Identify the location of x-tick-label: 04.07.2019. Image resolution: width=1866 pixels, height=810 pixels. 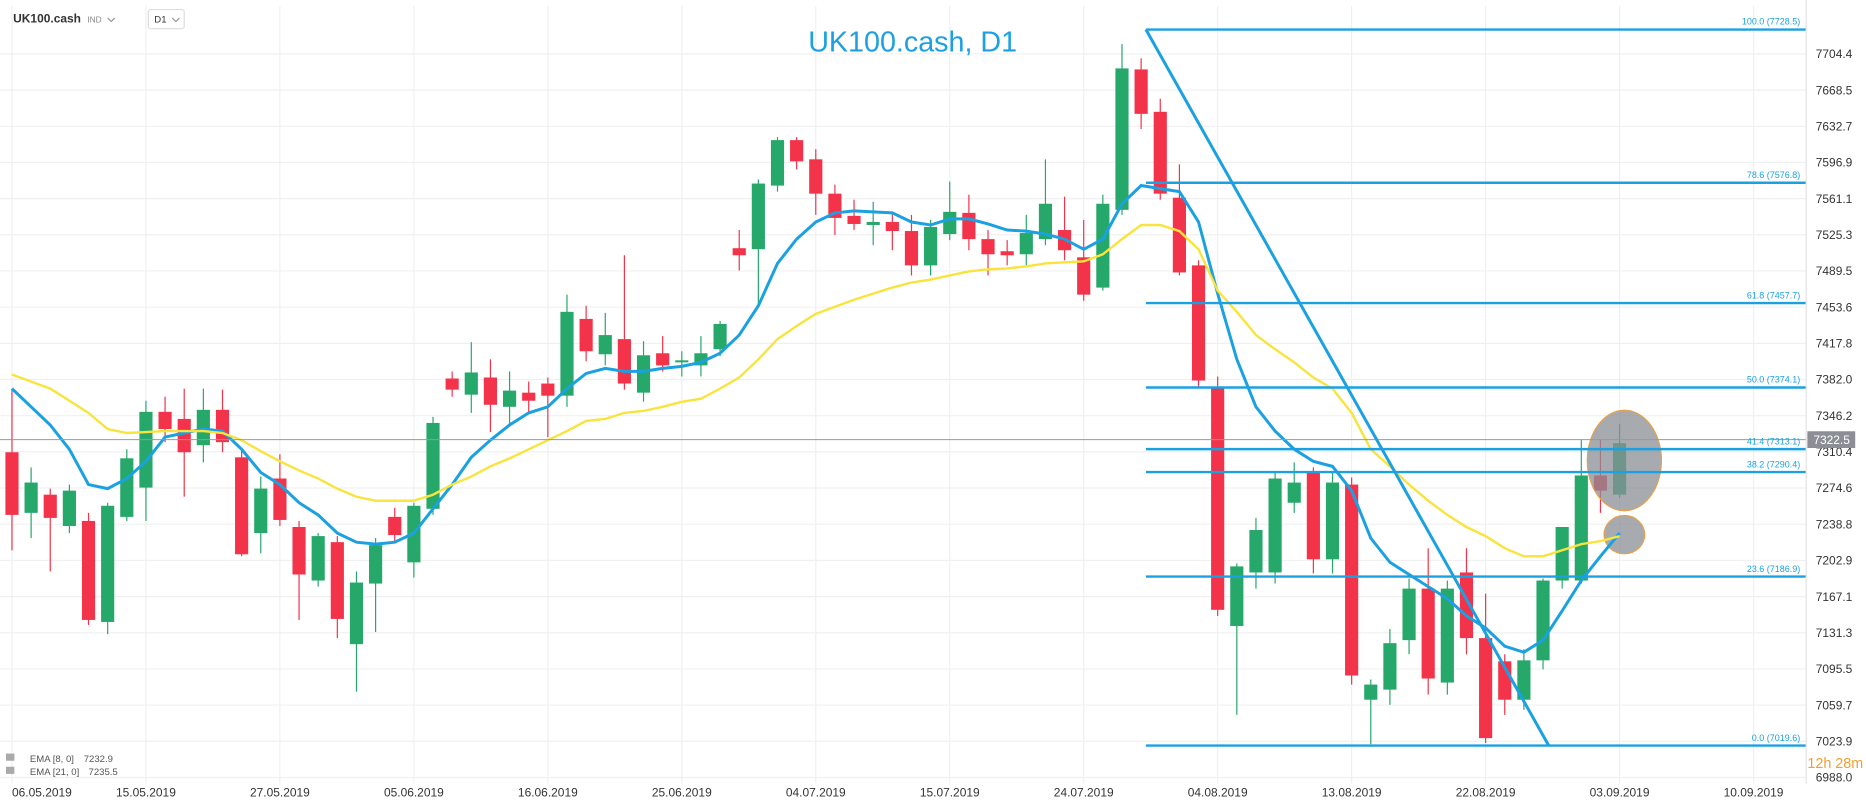
(816, 793).